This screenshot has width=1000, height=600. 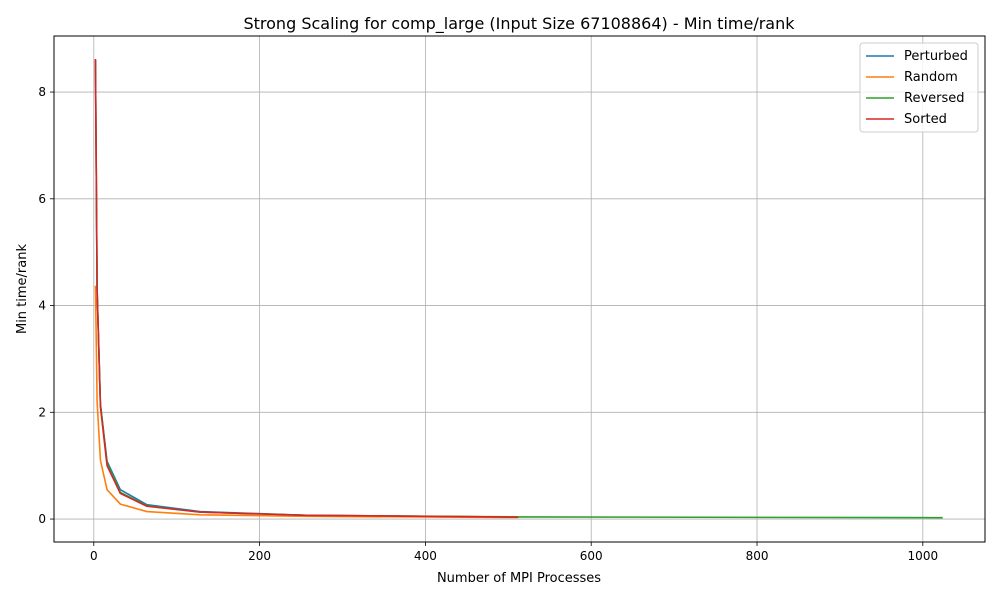 What do you see at coordinates (591, 556) in the screenshot?
I see `x-tick-label: 600` at bounding box center [591, 556].